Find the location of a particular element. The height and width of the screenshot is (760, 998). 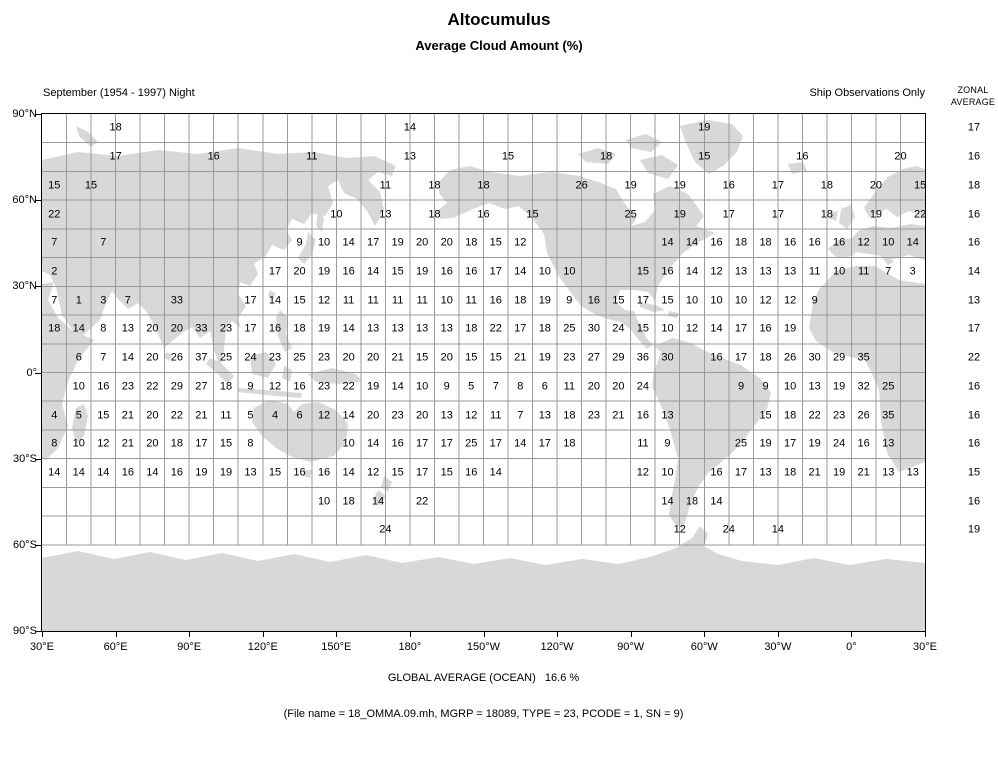

land-novaya-zemlya is located at coordinates (87, 136).